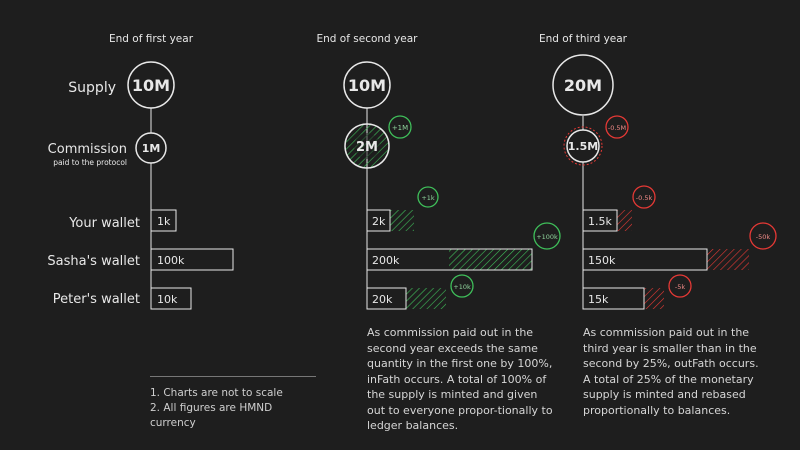  Describe the element at coordinates (90, 162) in the screenshot. I see `commission-sublabel: paid to the protocol` at that location.